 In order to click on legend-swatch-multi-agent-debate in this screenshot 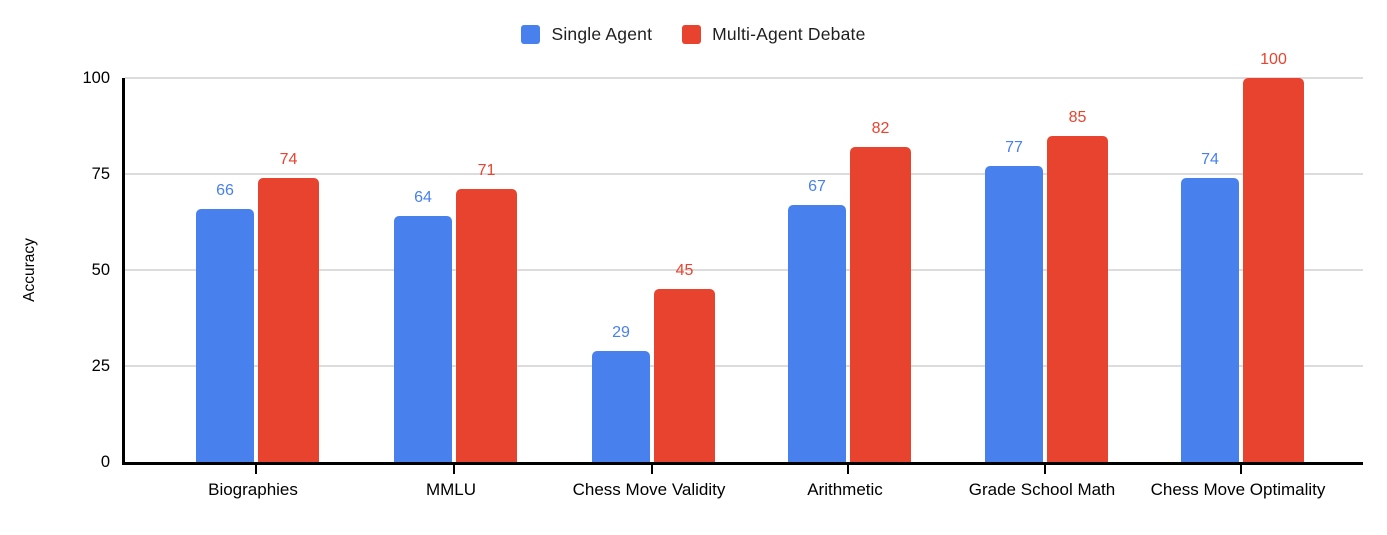, I will do `click(692, 34)`.